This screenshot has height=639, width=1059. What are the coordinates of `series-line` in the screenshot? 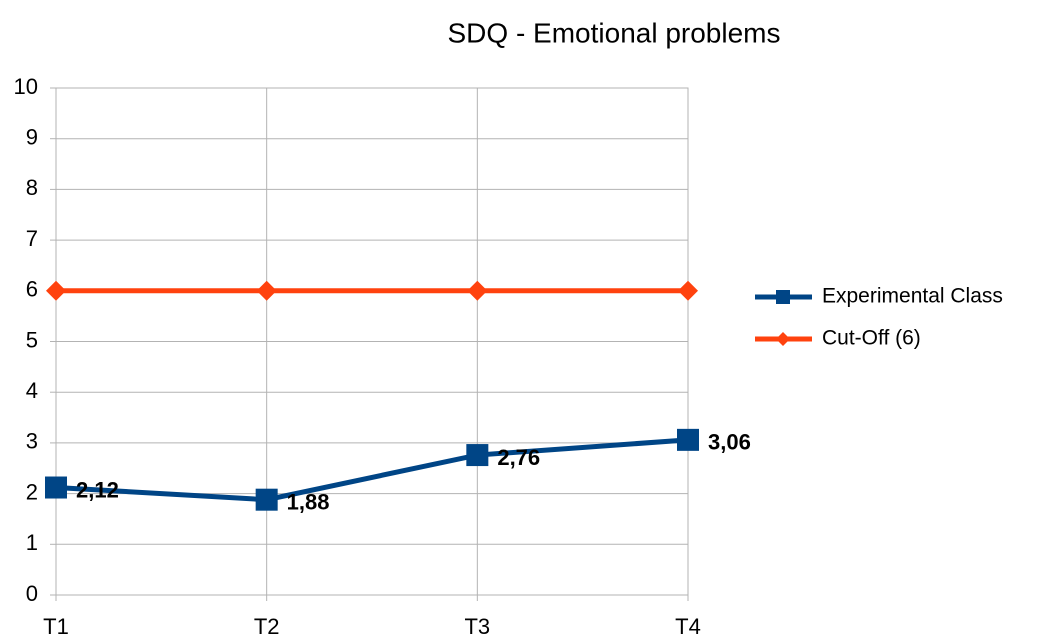 It's located at (372, 470).